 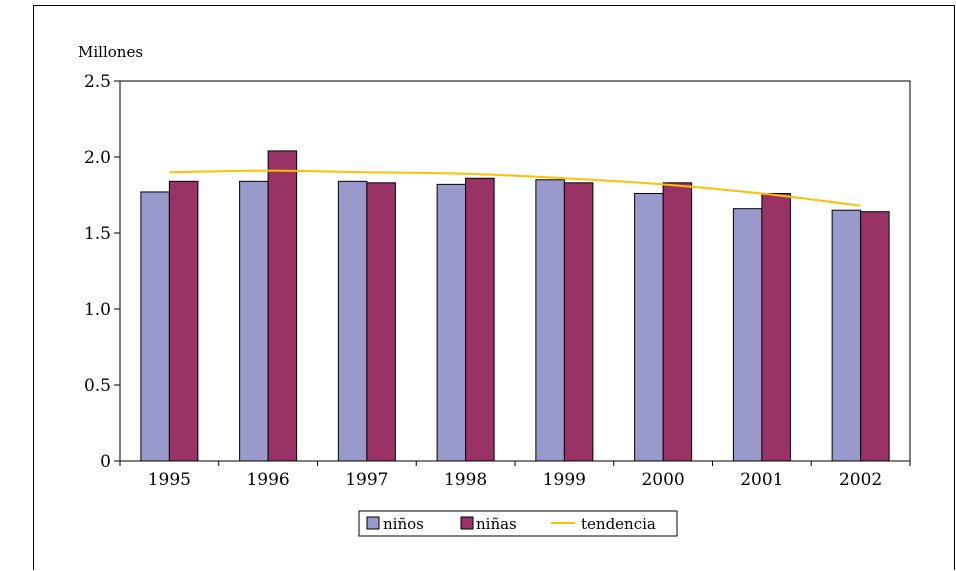 What do you see at coordinates (366, 480) in the screenshot?
I see `x-tick-label: 1997` at bounding box center [366, 480].